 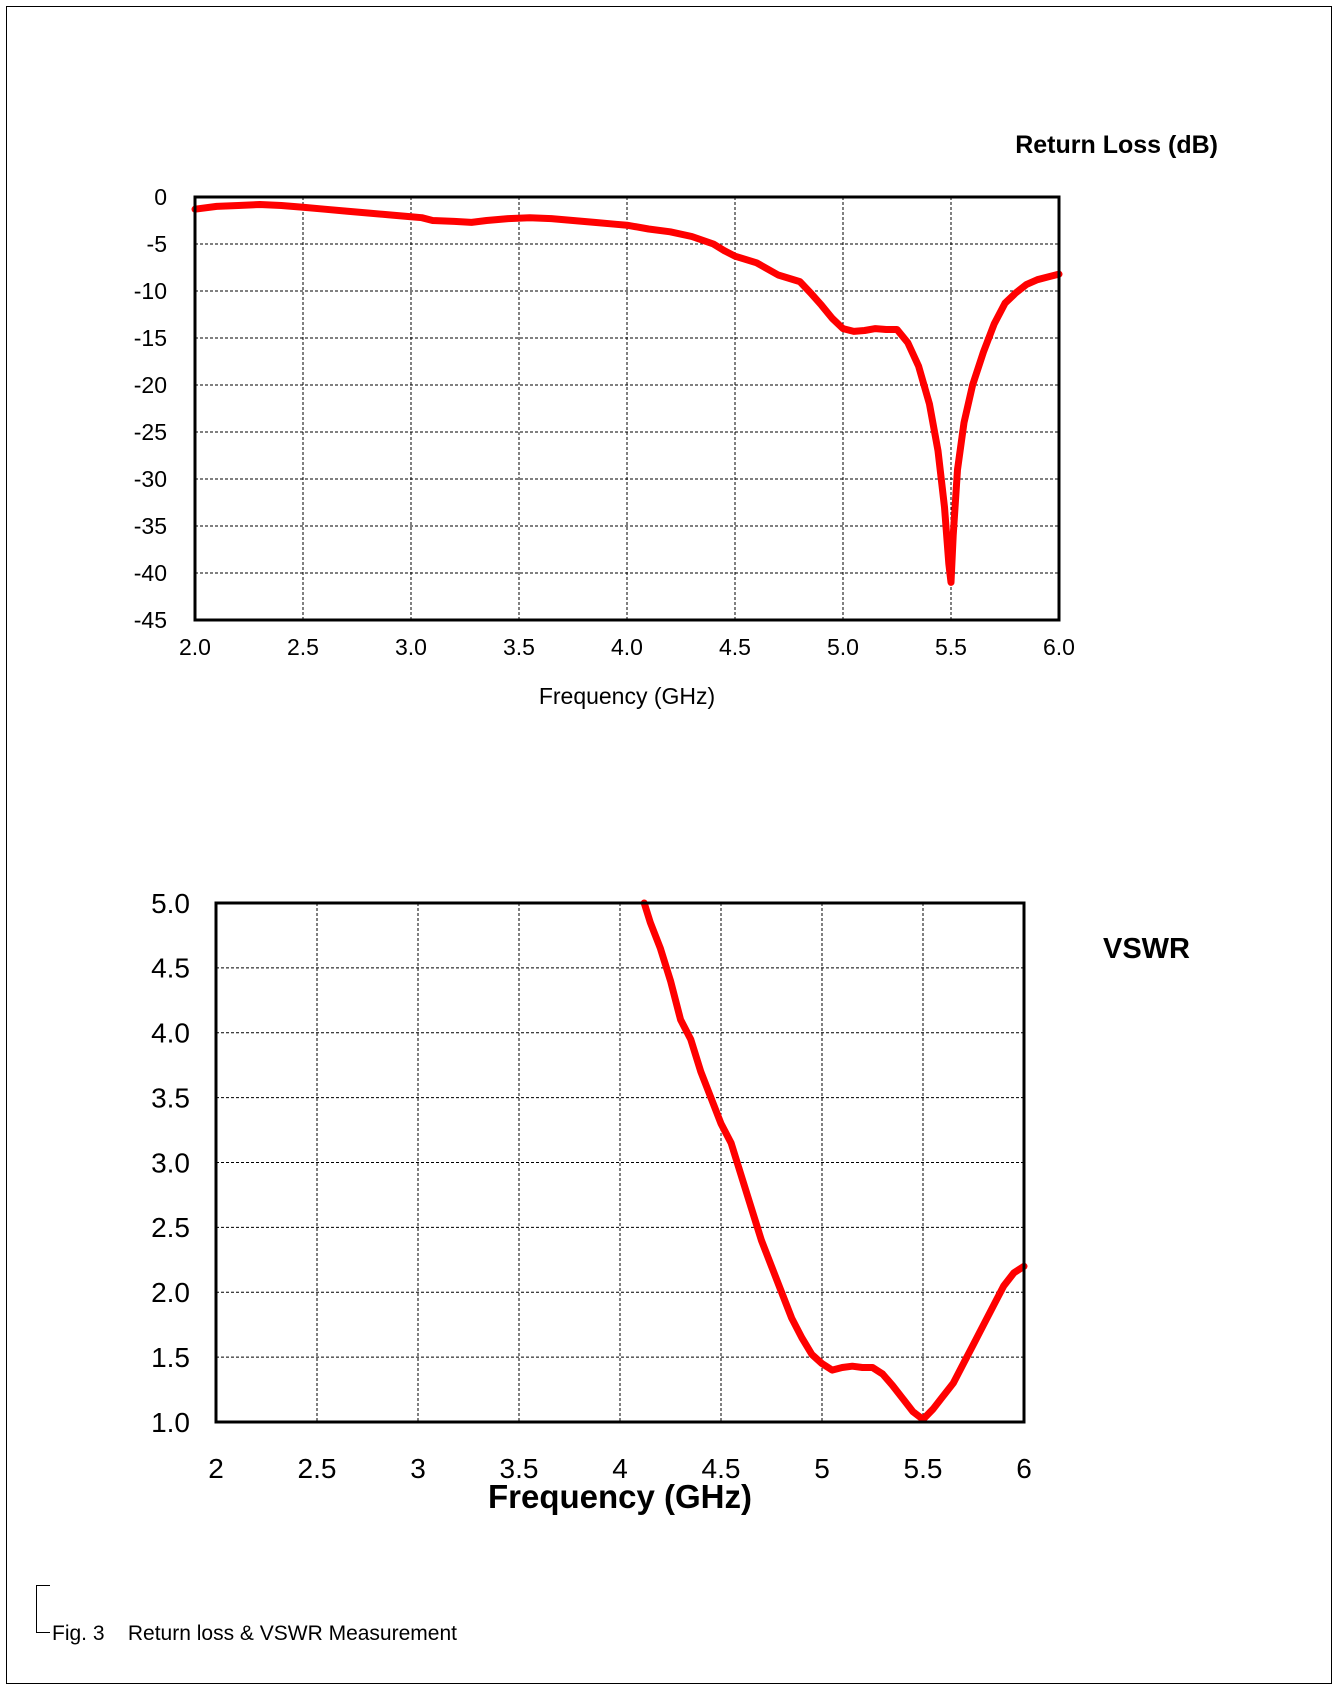 What do you see at coordinates (170, 1357) in the screenshot?
I see `y-tick-label: 1.5` at bounding box center [170, 1357].